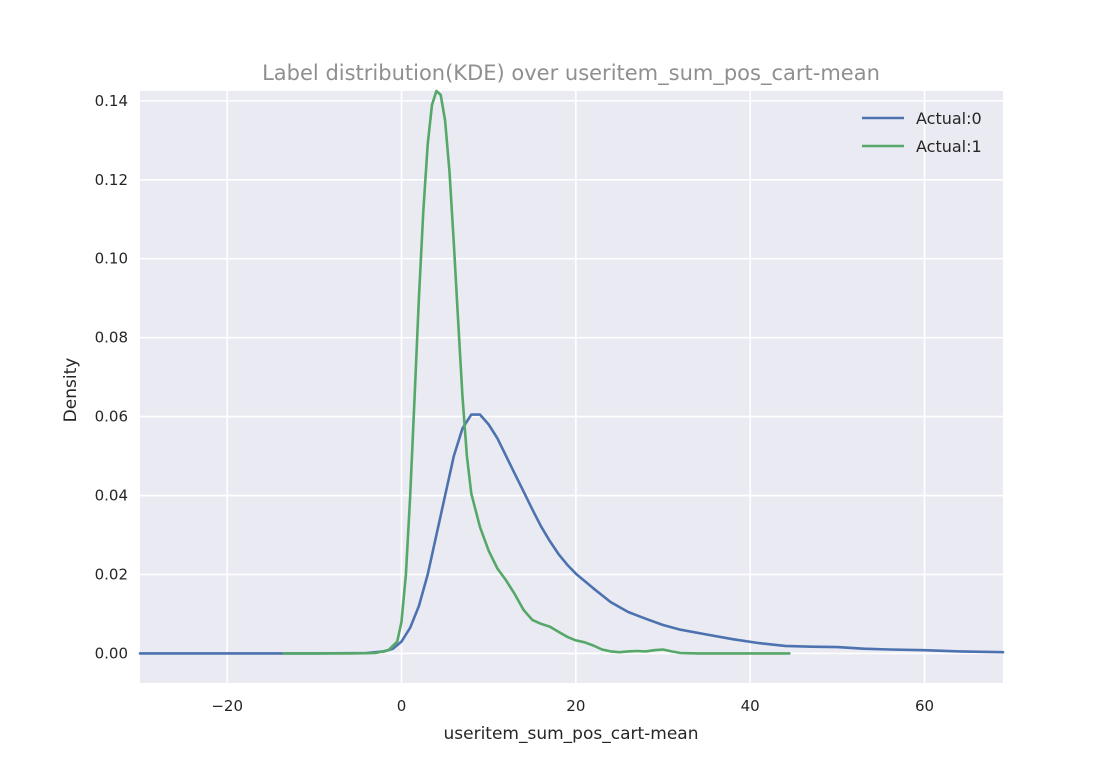 This screenshot has height=767, width=1115. Describe the element at coordinates (111, 338) in the screenshot. I see `y-tick-label: 0.08` at that location.